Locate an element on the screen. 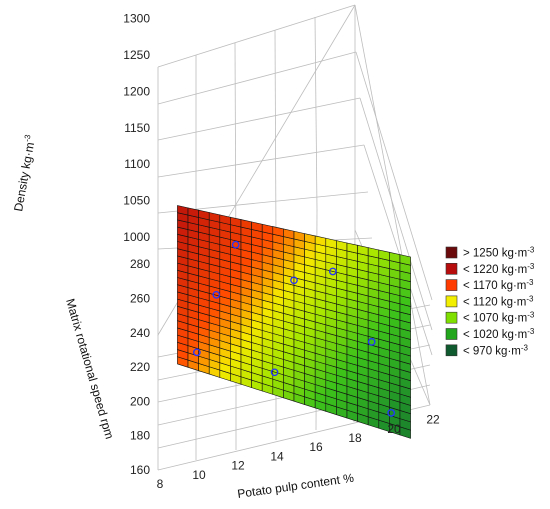 Image resolution: width=550 pixels, height=509 pixels. x-tick-label: 18 is located at coordinates (355, 438).